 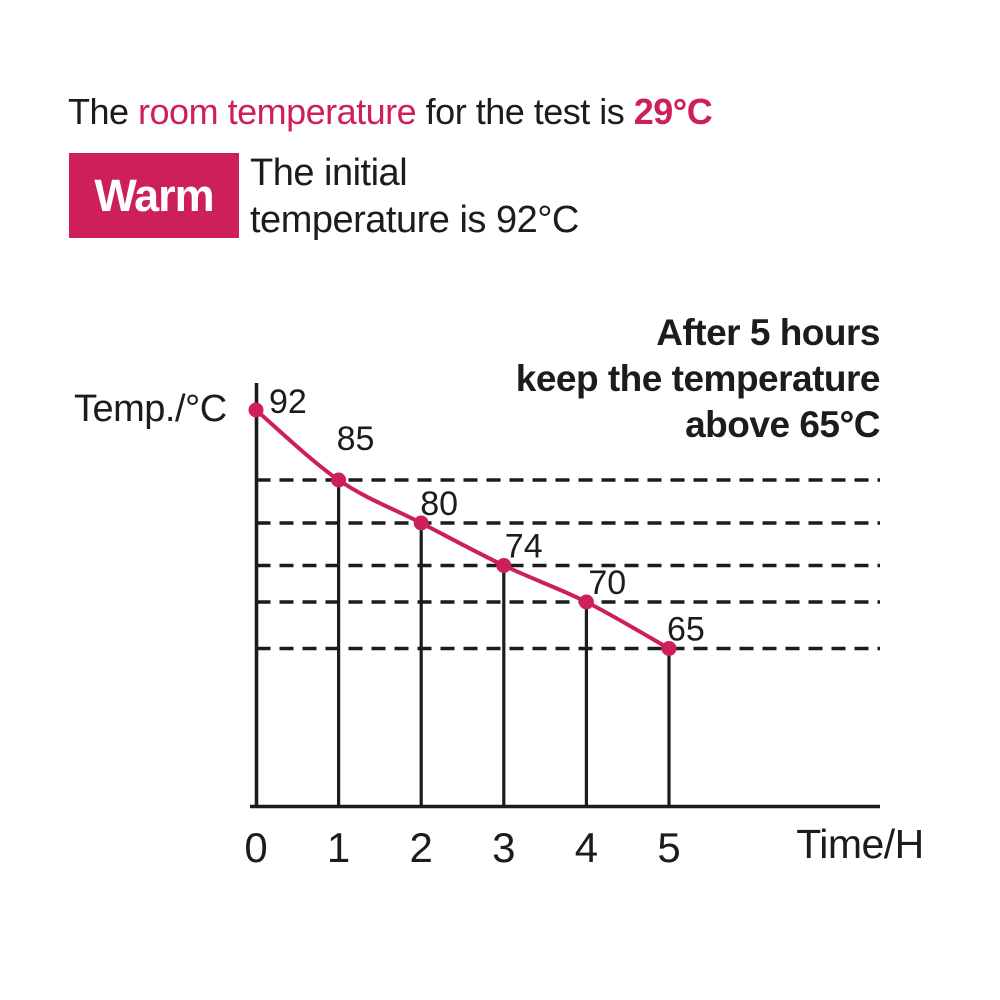 What do you see at coordinates (103, 111) in the screenshot?
I see `headline-prefix: The` at bounding box center [103, 111].